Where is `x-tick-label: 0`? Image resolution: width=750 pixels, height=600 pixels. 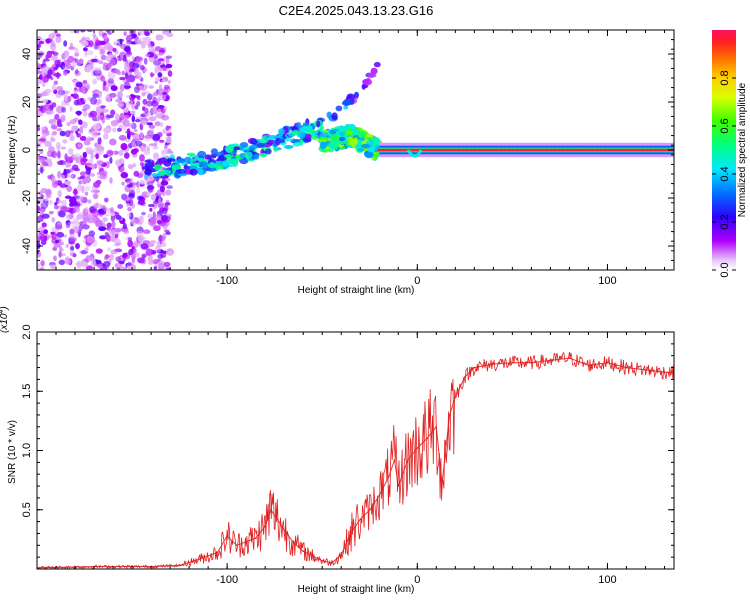
x-tick-label: 0 is located at coordinates (417, 281).